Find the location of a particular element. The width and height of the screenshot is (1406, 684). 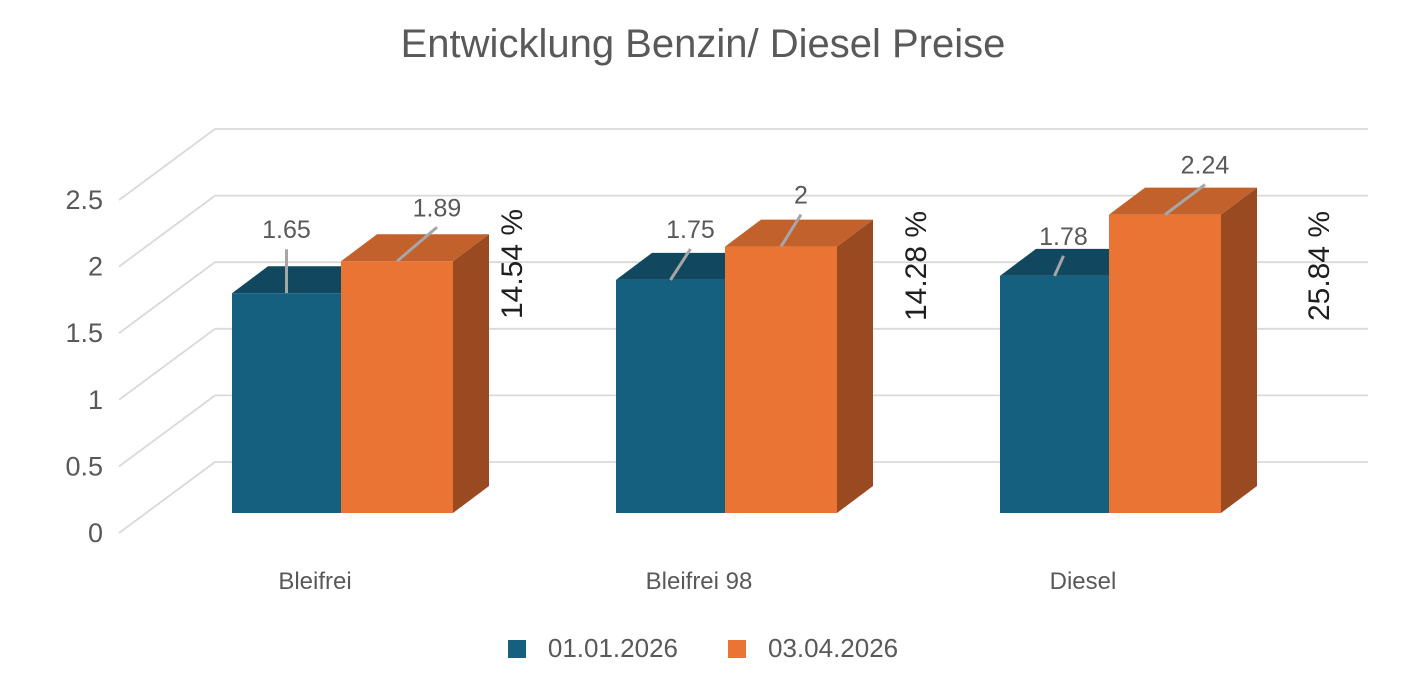

x-axis-category-label: Bleifrei is located at coordinates (314, 581).